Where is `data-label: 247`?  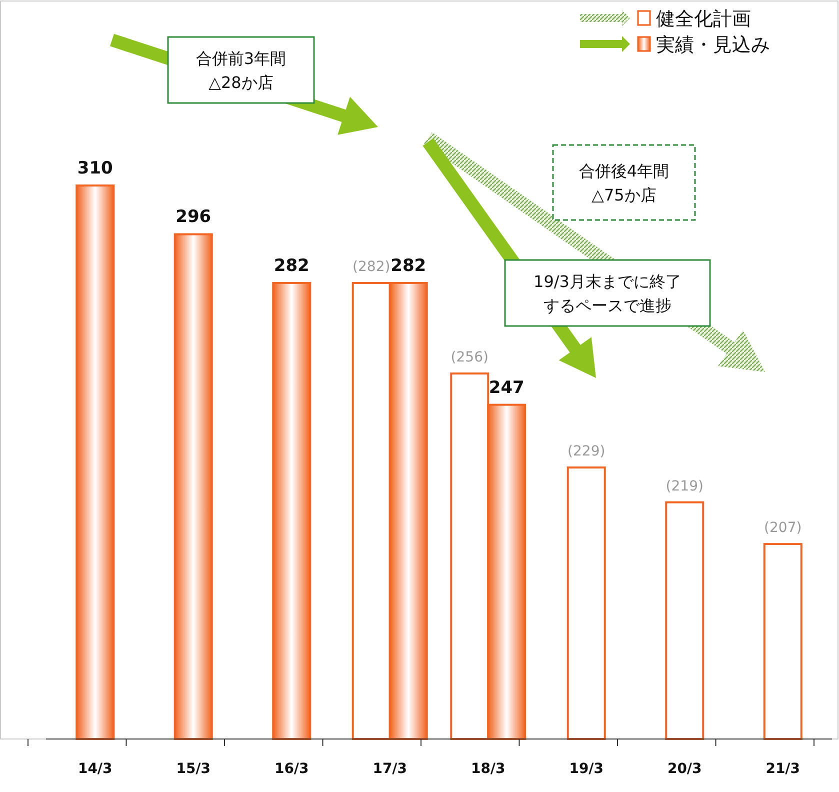 data-label: 247 is located at coordinates (506, 388).